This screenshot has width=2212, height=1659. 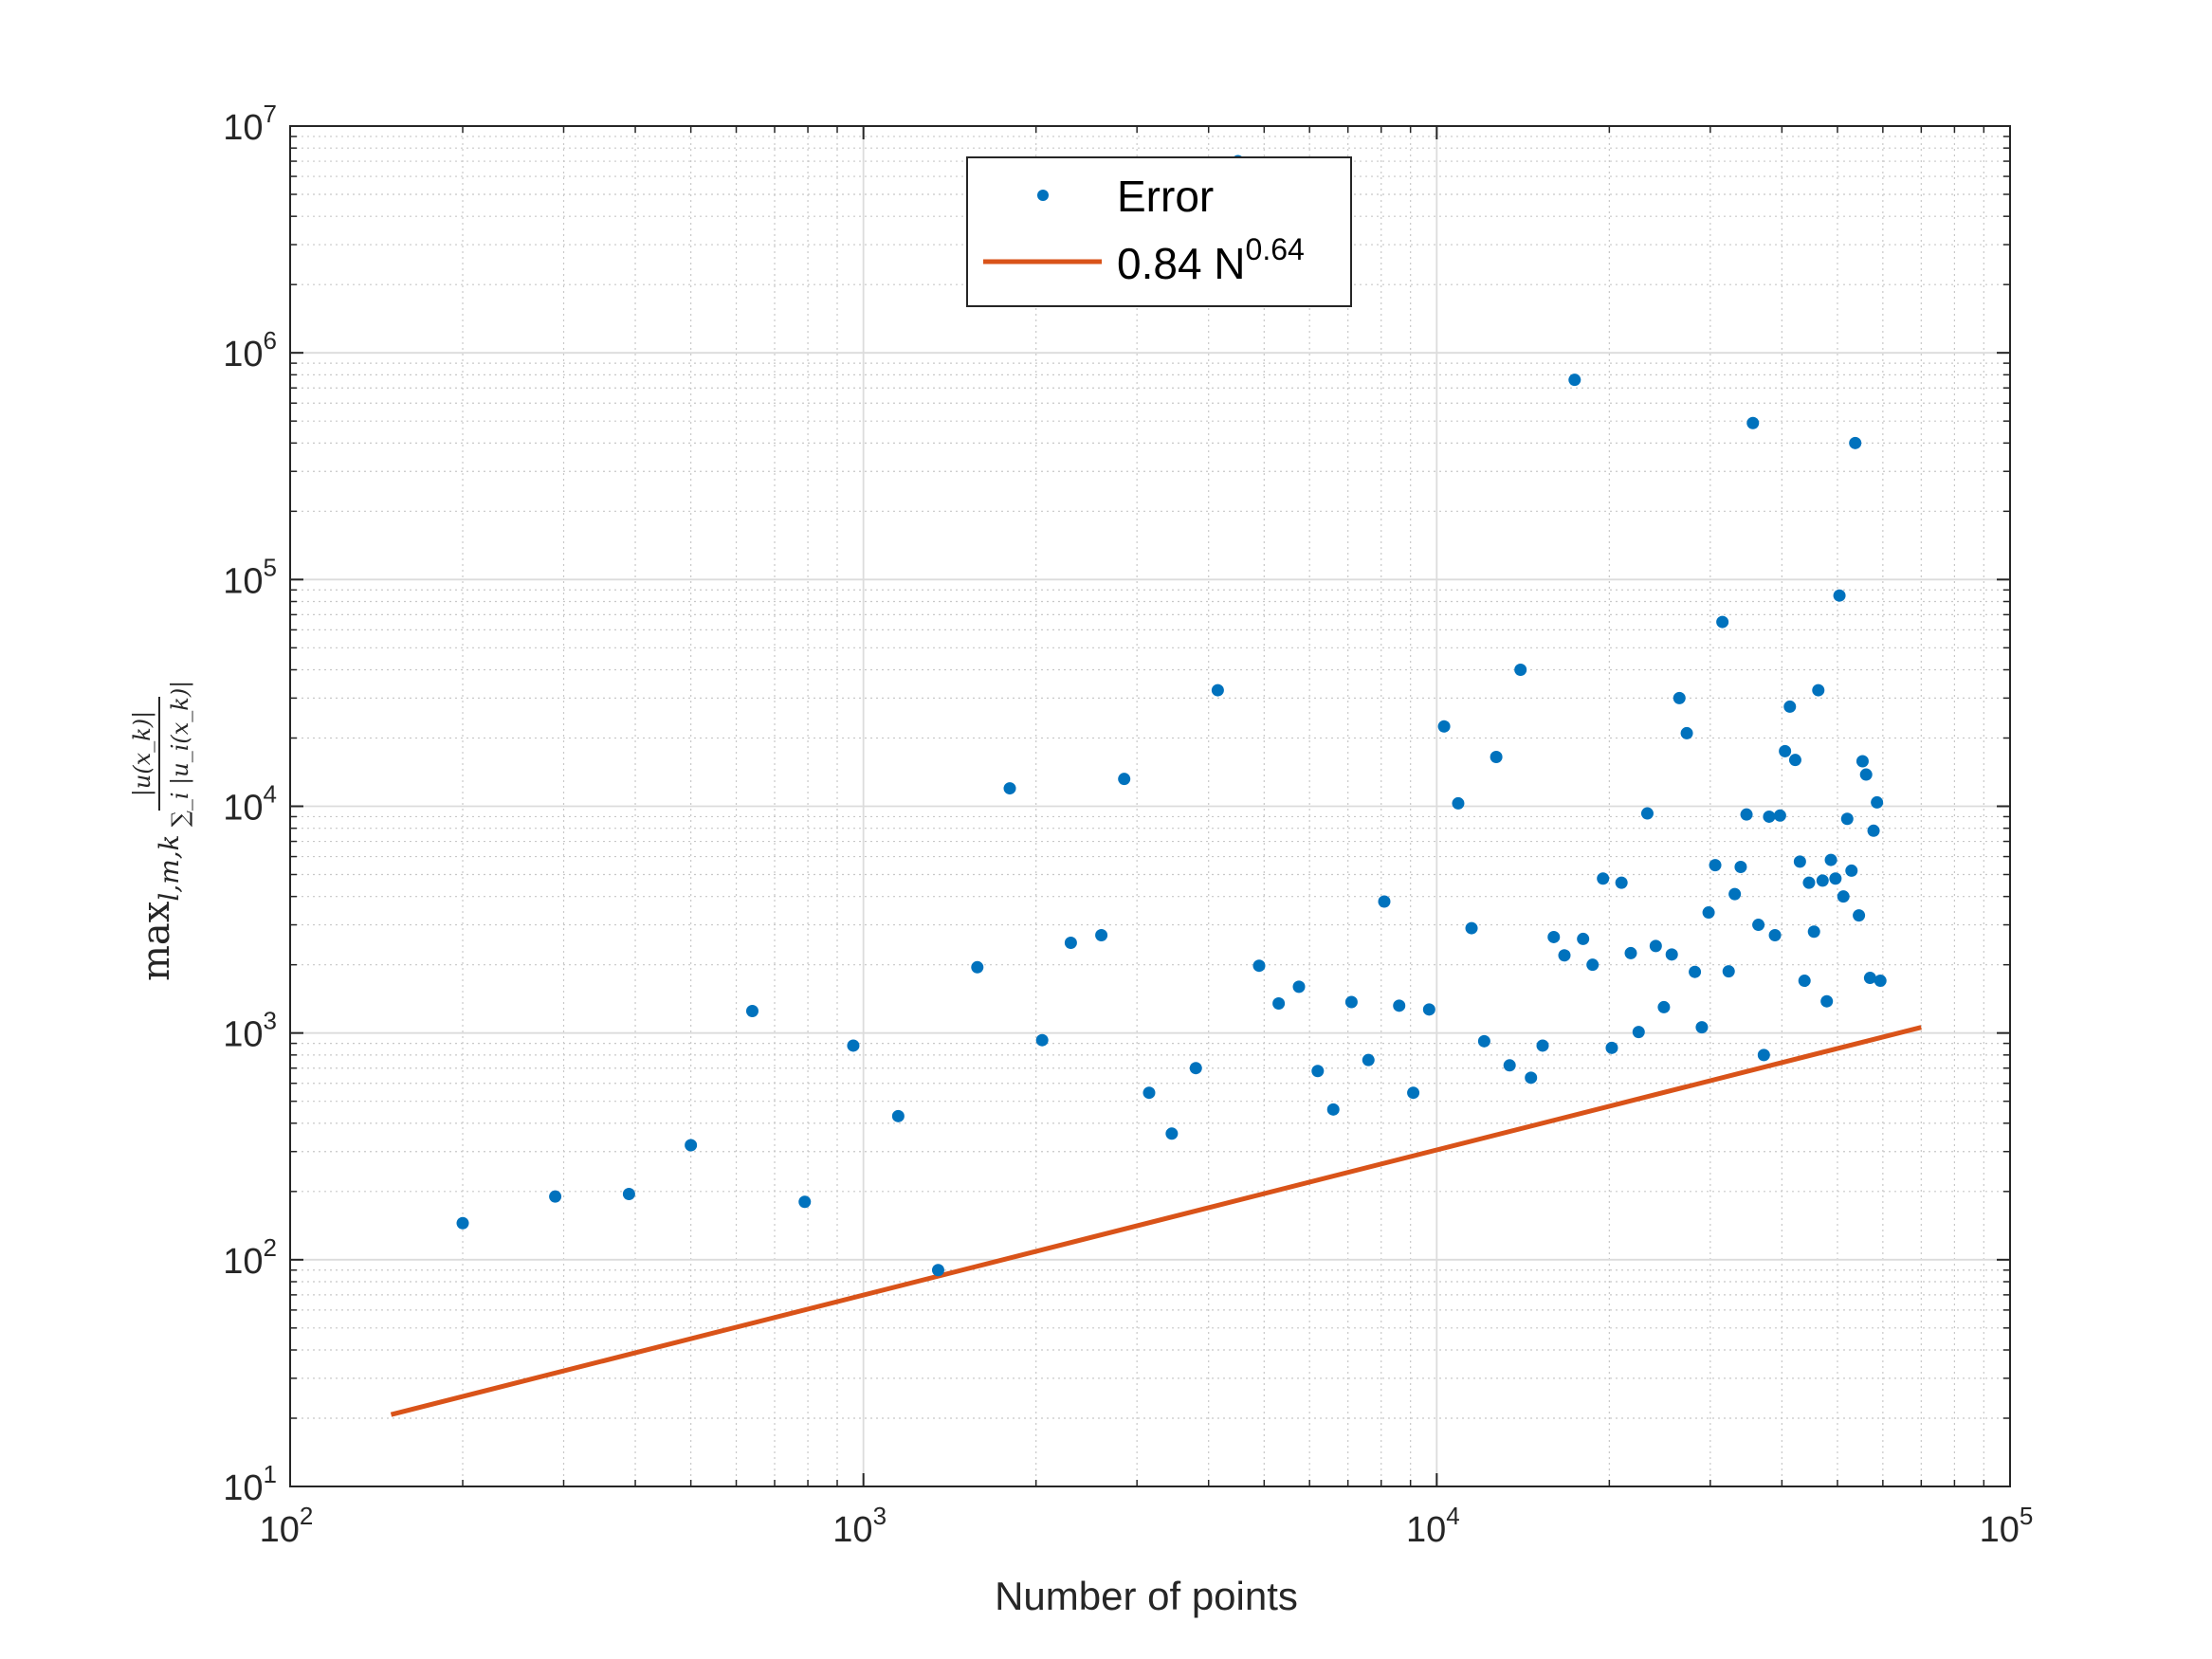 What do you see at coordinates (1181, 263) in the screenshot?
I see `legend-fit-label-base: 0.84 N` at bounding box center [1181, 263].